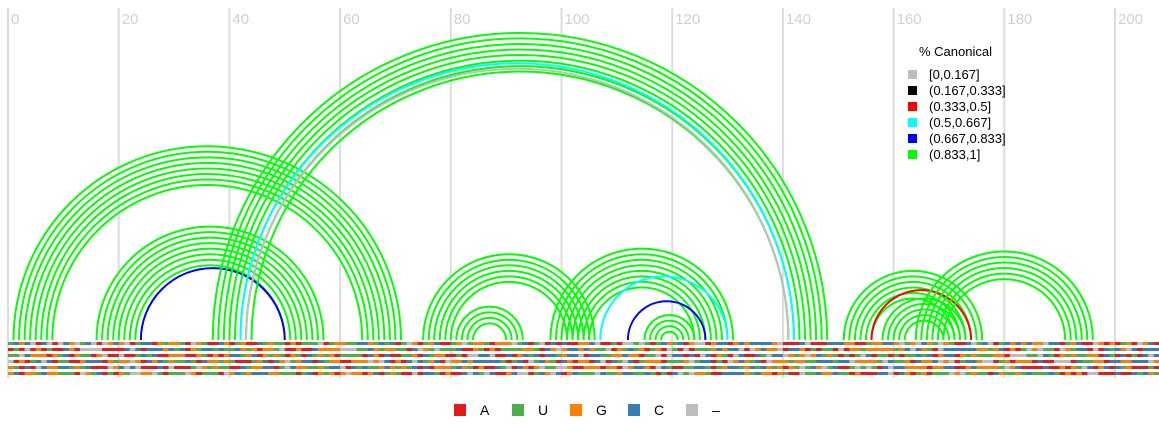 This screenshot has height=424, width=1159. Describe the element at coordinates (955, 51) in the screenshot. I see `legend-title: % Canonical` at that location.